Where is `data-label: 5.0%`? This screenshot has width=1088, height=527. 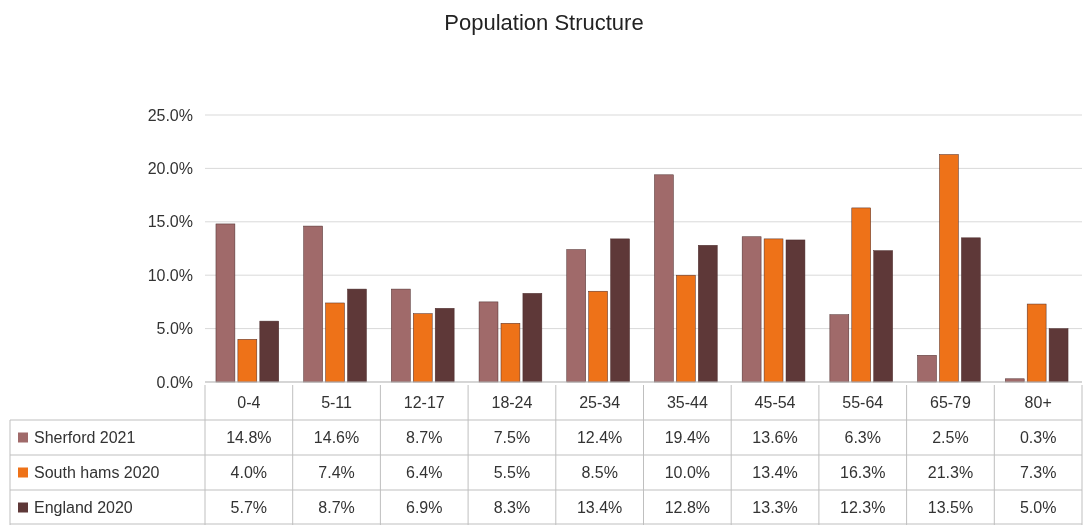
data-label: 5.0% is located at coordinates (1038, 508).